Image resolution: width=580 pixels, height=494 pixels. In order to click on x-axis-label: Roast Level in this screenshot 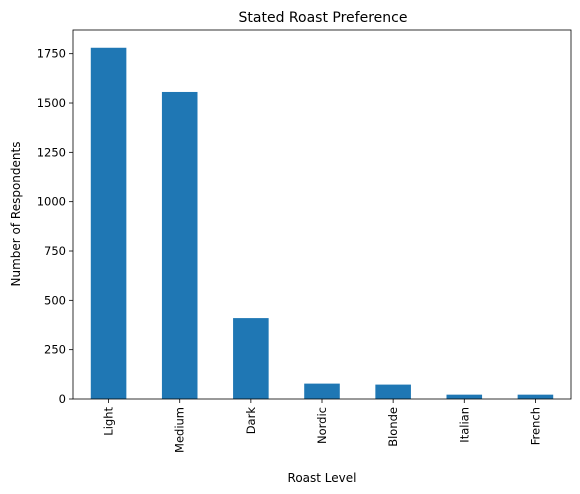, I will do `click(322, 478)`.